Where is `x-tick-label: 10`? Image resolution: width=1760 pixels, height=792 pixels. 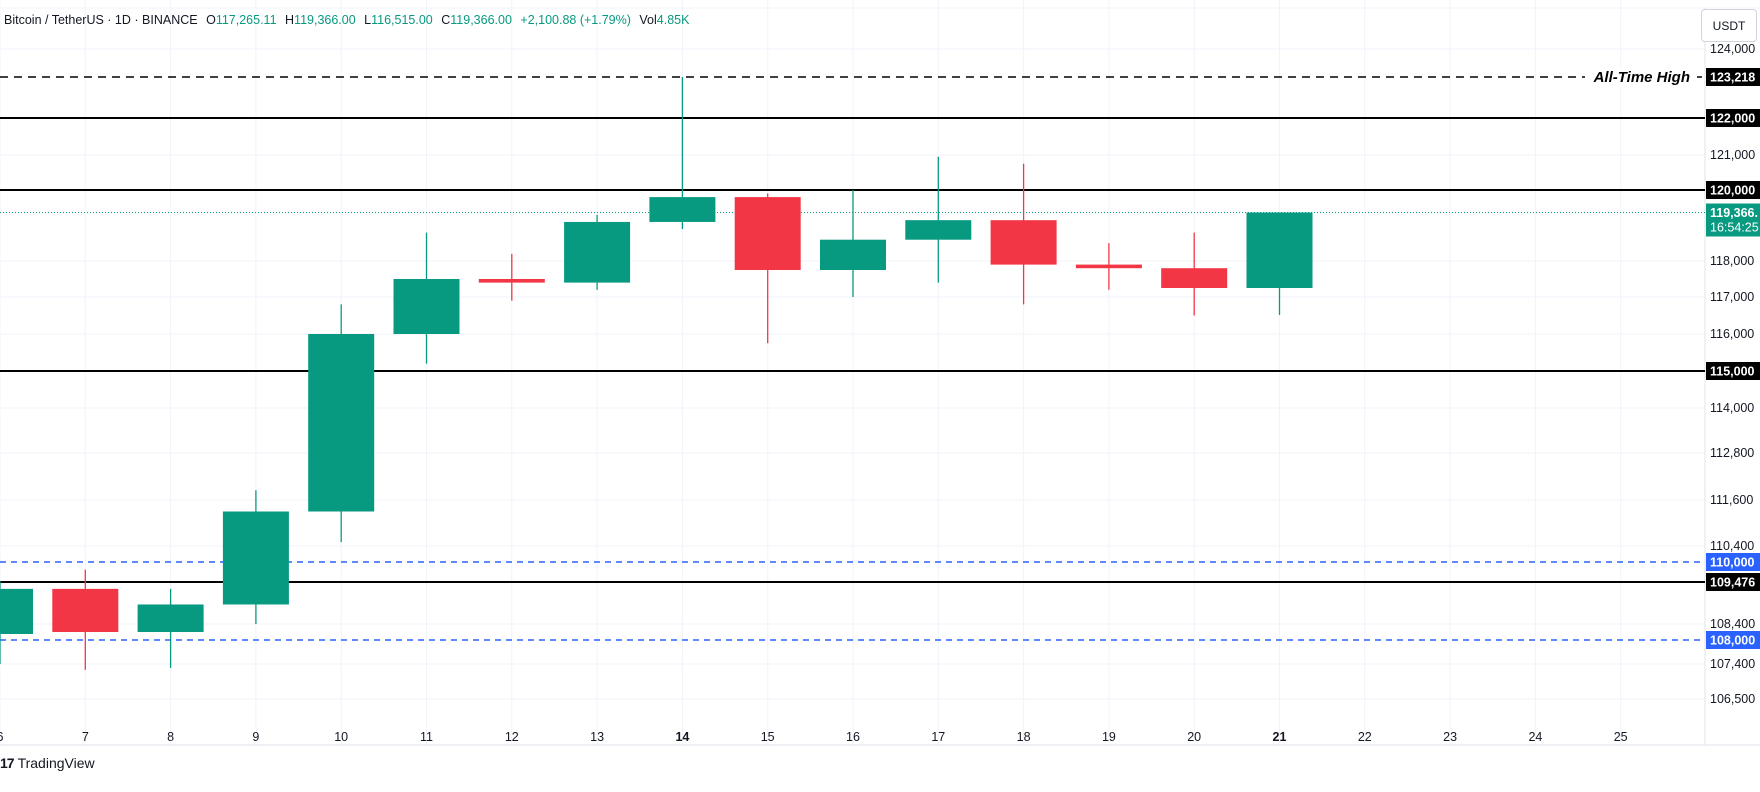 x-tick-label: 10 is located at coordinates (341, 737).